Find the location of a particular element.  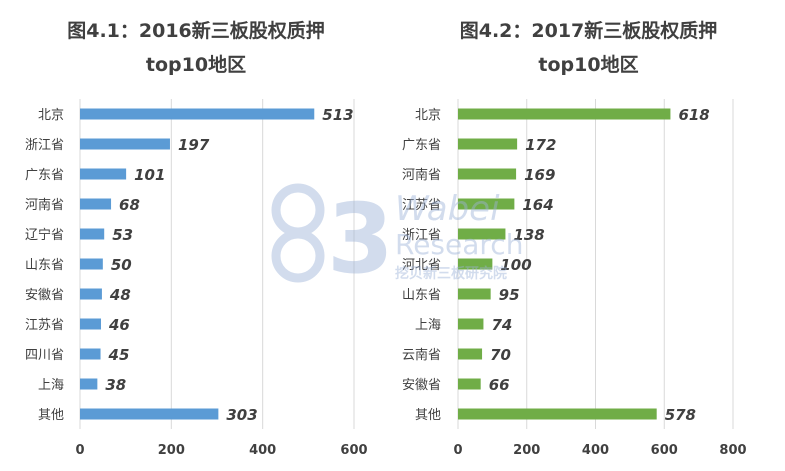

data-label: 74 is located at coordinates (501, 325).